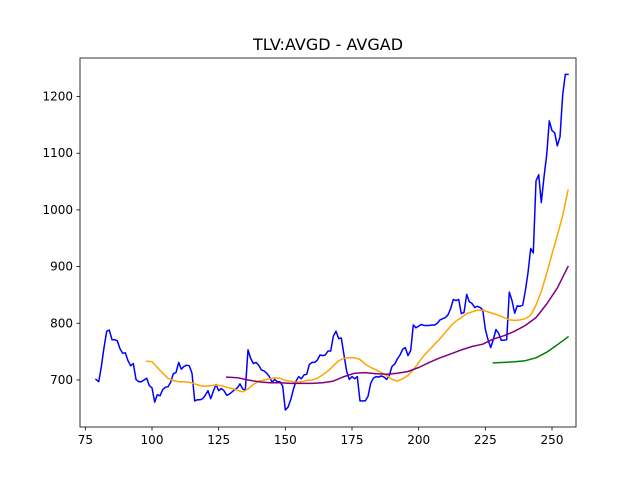 The height and width of the screenshot is (480, 640). I want to click on x-tick-label: 175, so click(352, 440).